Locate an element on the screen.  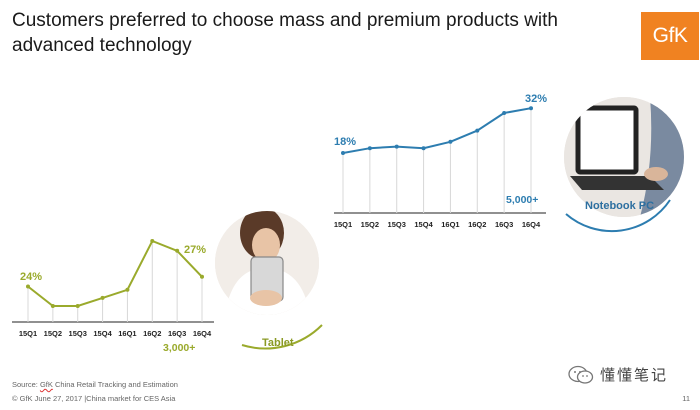
tablet-tick-label: 16Q4 is located at coordinates (202, 333).